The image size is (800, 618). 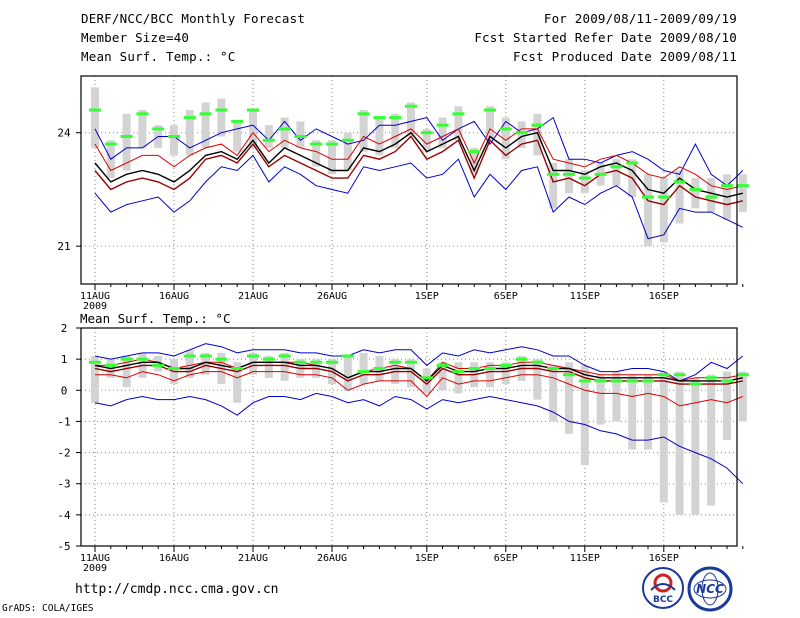 What do you see at coordinates (253, 296) in the screenshot?
I see `x-tick-label: 21AUG` at bounding box center [253, 296].